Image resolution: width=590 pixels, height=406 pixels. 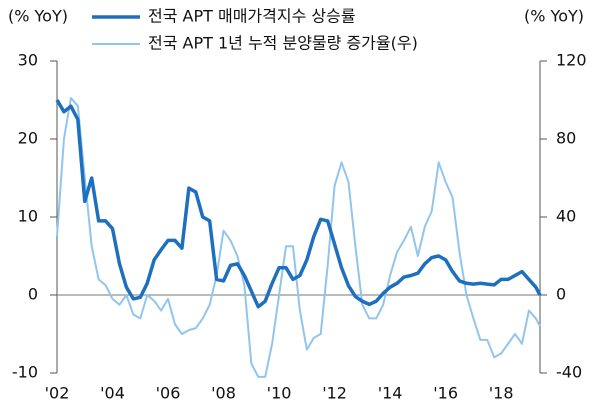 I want to click on x-tick-label: '14, so click(x=390, y=393).